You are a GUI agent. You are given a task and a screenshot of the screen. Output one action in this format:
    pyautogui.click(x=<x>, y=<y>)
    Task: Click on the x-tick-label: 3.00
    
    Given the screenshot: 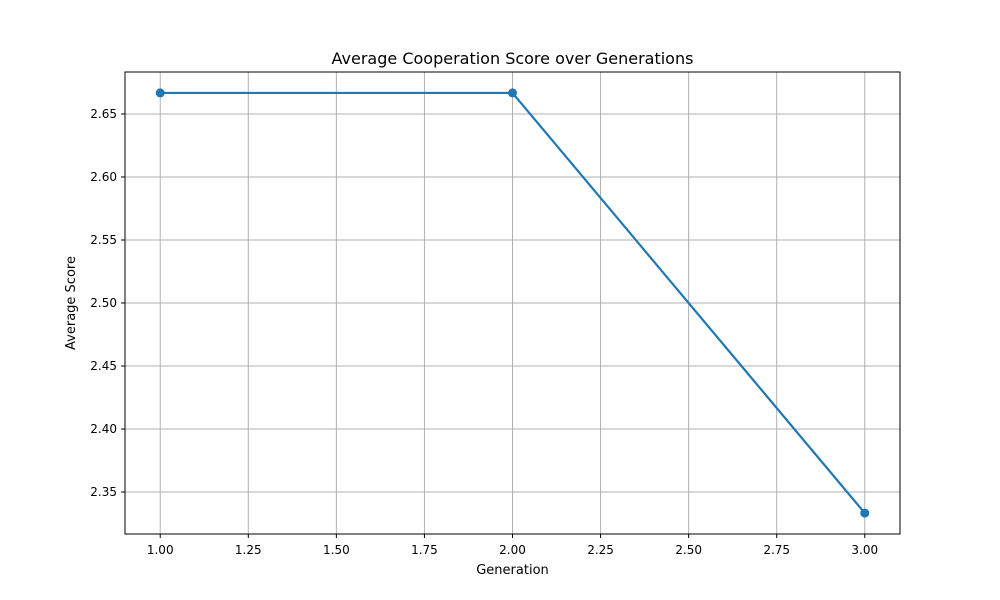 What is the action you would take?
    pyautogui.click(x=864, y=550)
    